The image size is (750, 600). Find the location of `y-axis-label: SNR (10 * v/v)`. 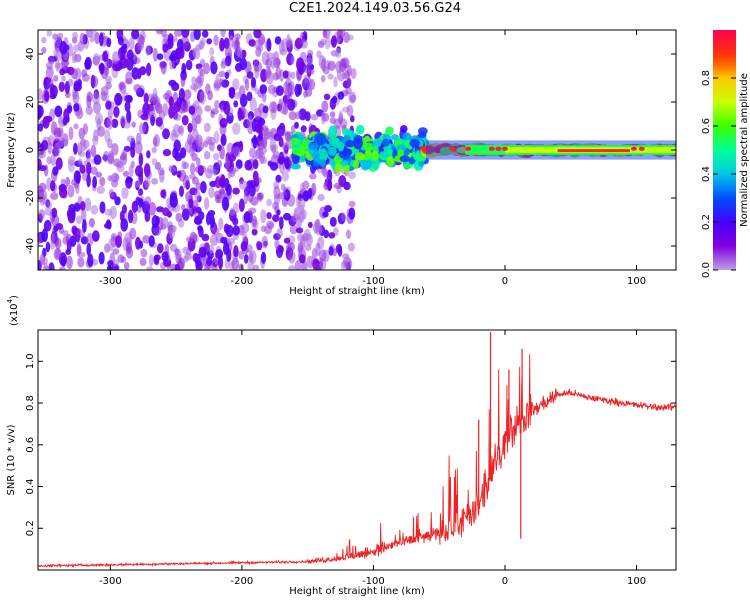

y-axis-label: SNR (10 * v/v) is located at coordinates (11, 459).